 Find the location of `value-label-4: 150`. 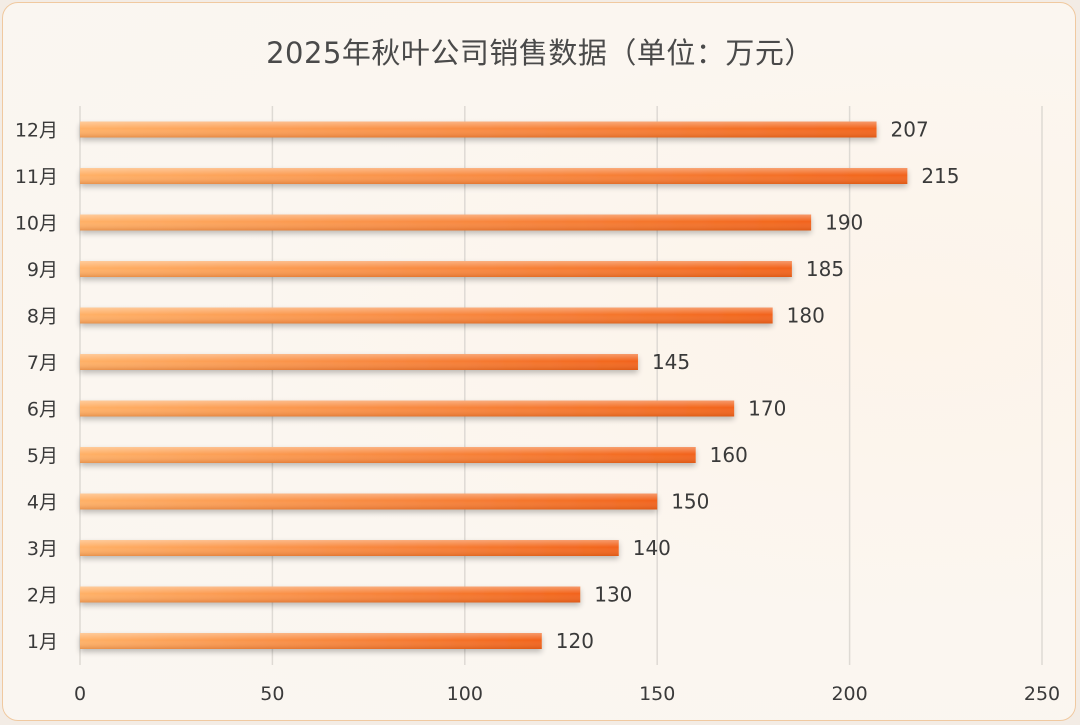

value-label-4: 150 is located at coordinates (690, 502).